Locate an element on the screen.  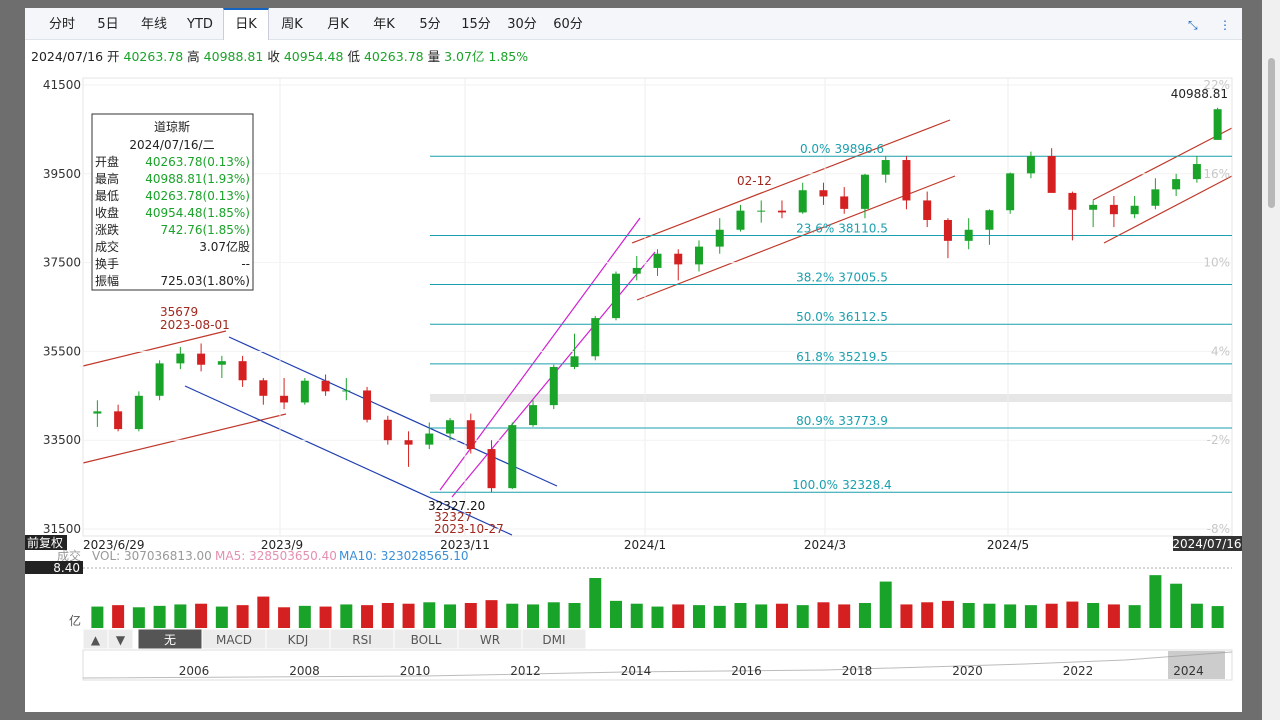
quote-key: 收 is located at coordinates (273, 56).